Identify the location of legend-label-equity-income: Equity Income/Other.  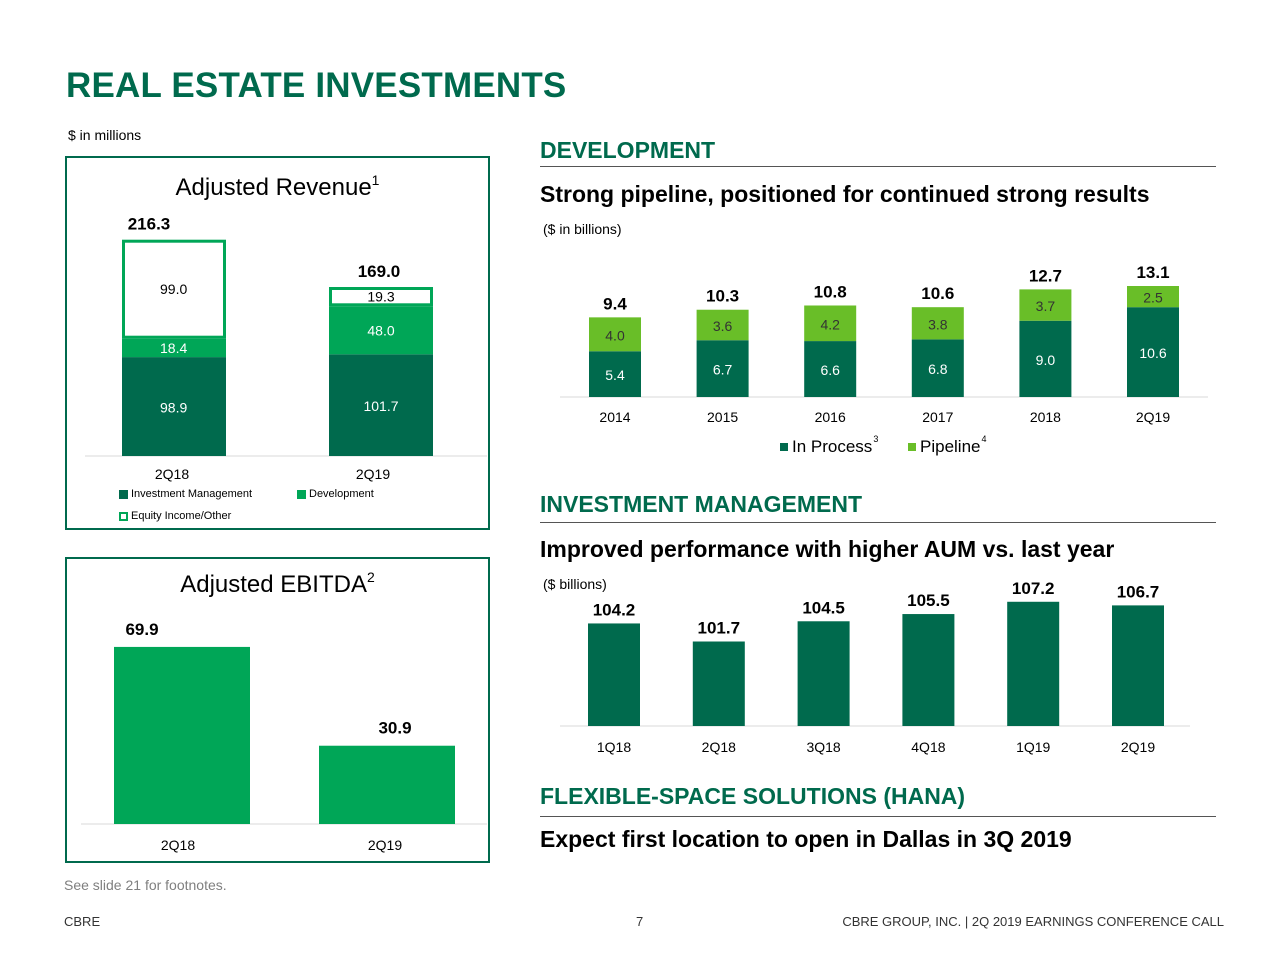
(181, 516).